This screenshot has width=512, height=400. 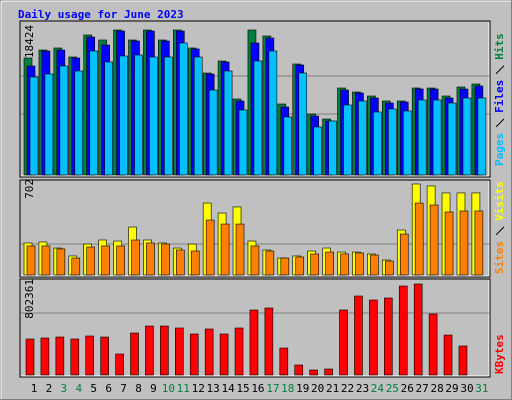 What do you see at coordinates (228, 388) in the screenshot?
I see `x-tick-label: 14` at bounding box center [228, 388].